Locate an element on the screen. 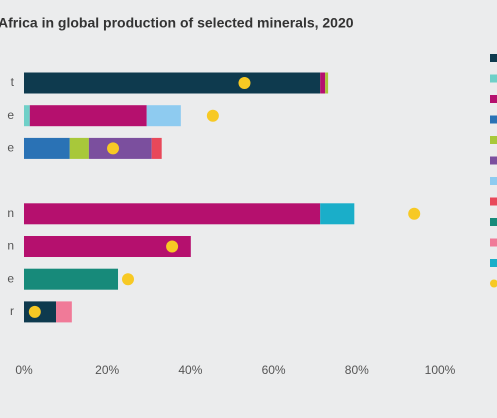 The height and width of the screenshot is (418, 497). x-tick-label: 0% is located at coordinates (24, 370).